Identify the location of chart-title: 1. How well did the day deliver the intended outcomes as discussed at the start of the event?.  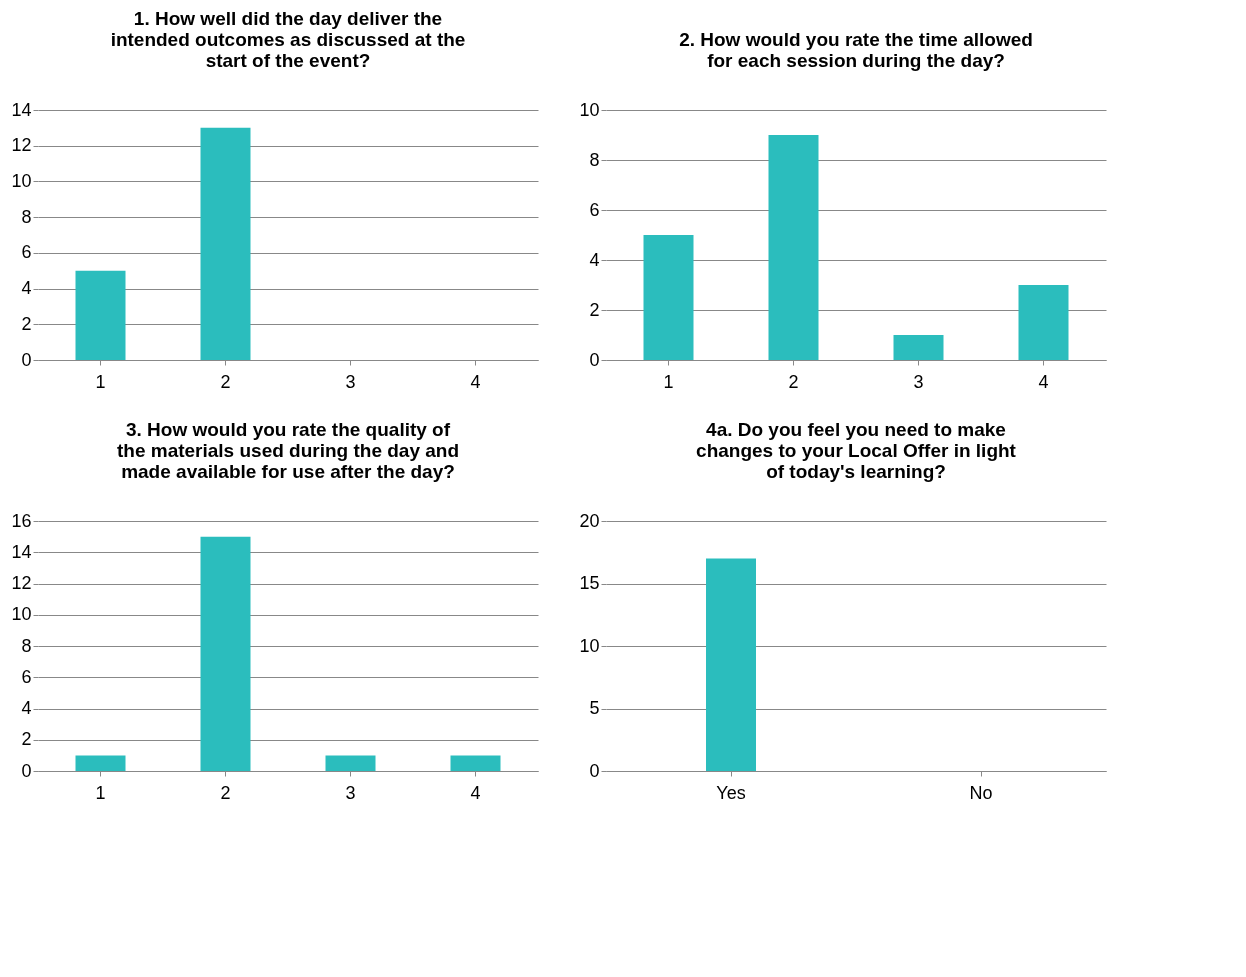
(288, 39).